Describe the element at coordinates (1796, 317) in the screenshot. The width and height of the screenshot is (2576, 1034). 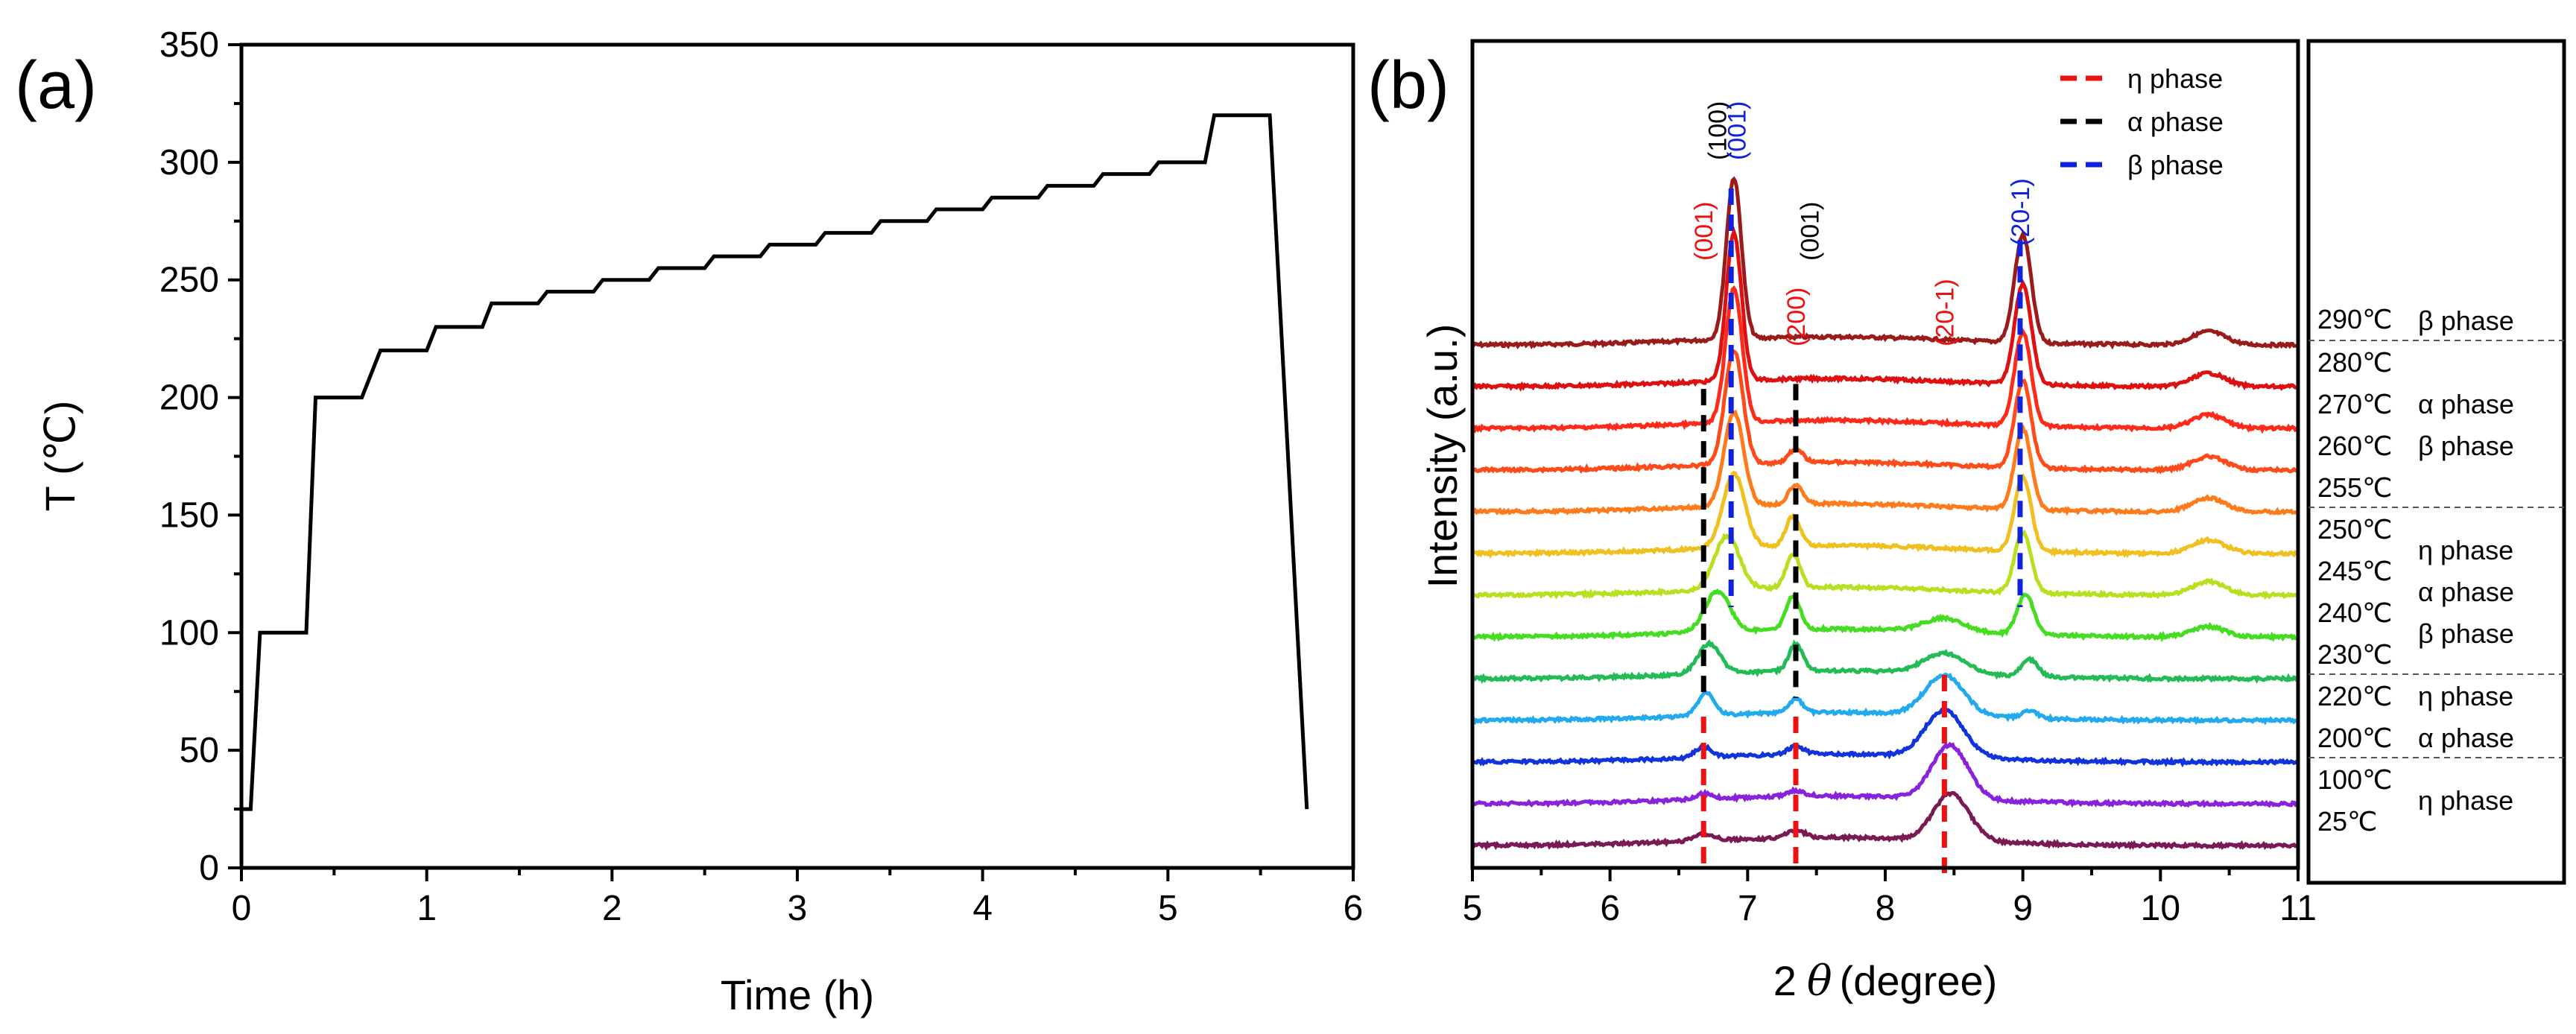
I see `peak-label: (200)` at that location.